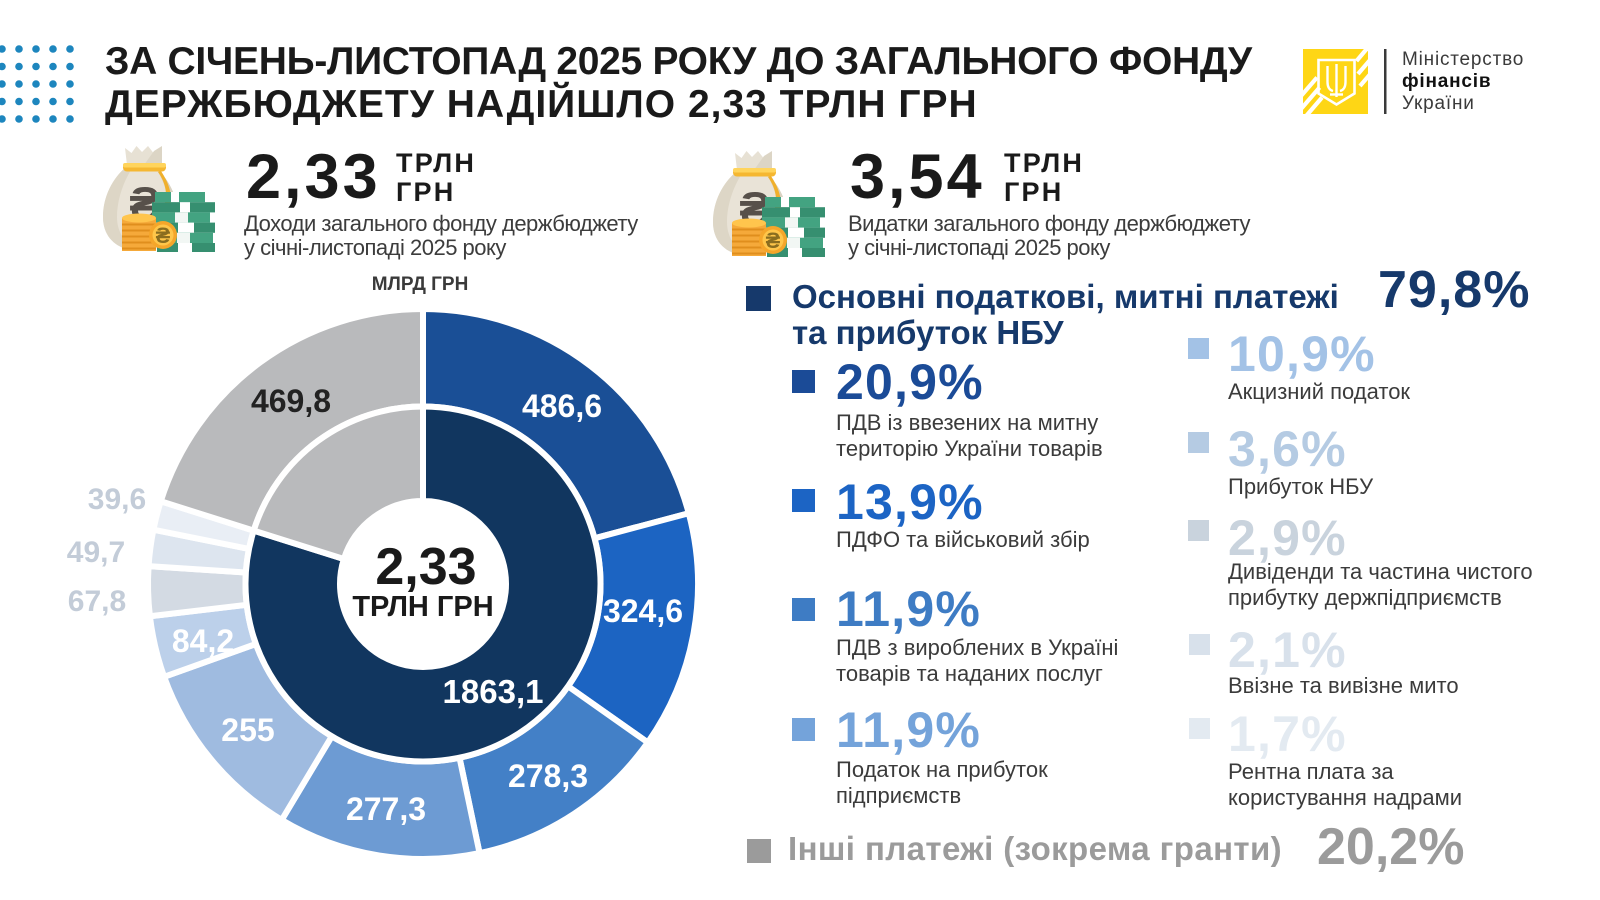  What do you see at coordinates (96, 552) in the screenshot?
I see `svg-text: 49,7` at bounding box center [96, 552].